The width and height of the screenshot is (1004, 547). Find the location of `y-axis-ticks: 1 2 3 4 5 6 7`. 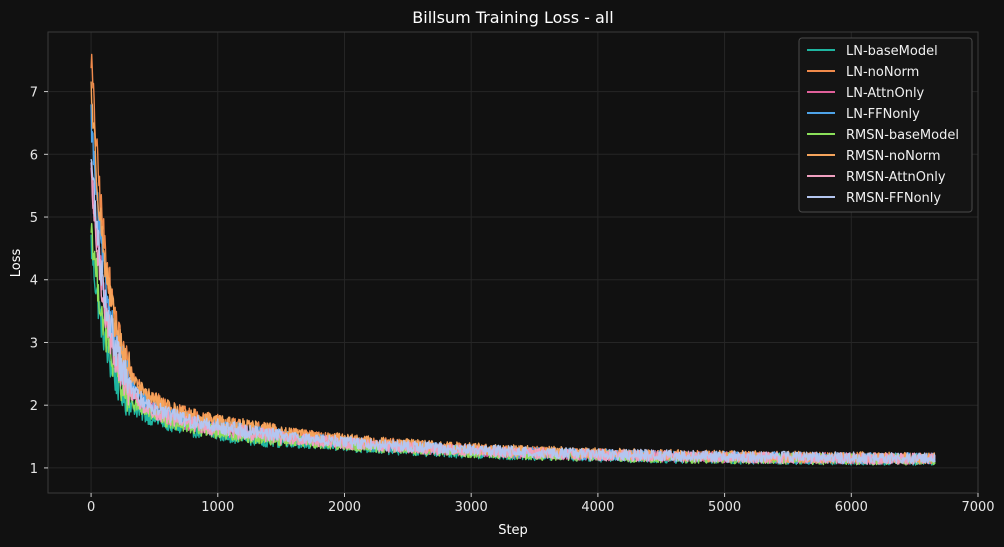

y-axis-ticks: 1 2 3 4 5 6 7 is located at coordinates (39, 281).